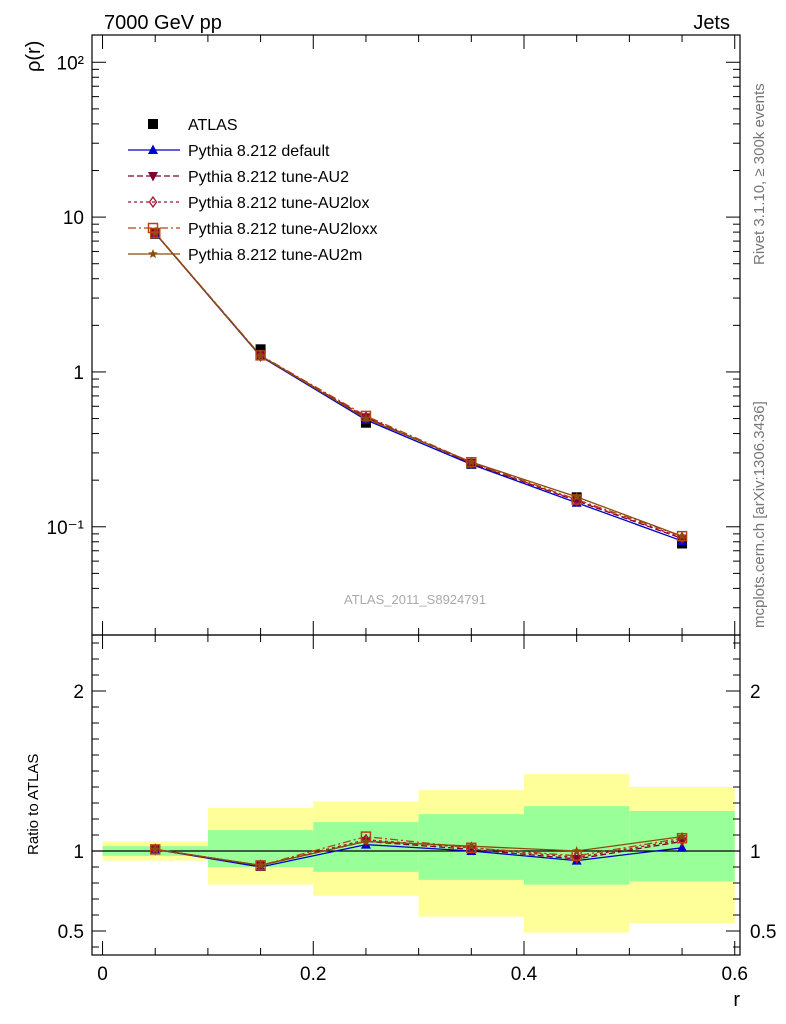  Describe the element at coordinates (78, 373) in the screenshot. I see `main-ytick-label: 1` at that location.